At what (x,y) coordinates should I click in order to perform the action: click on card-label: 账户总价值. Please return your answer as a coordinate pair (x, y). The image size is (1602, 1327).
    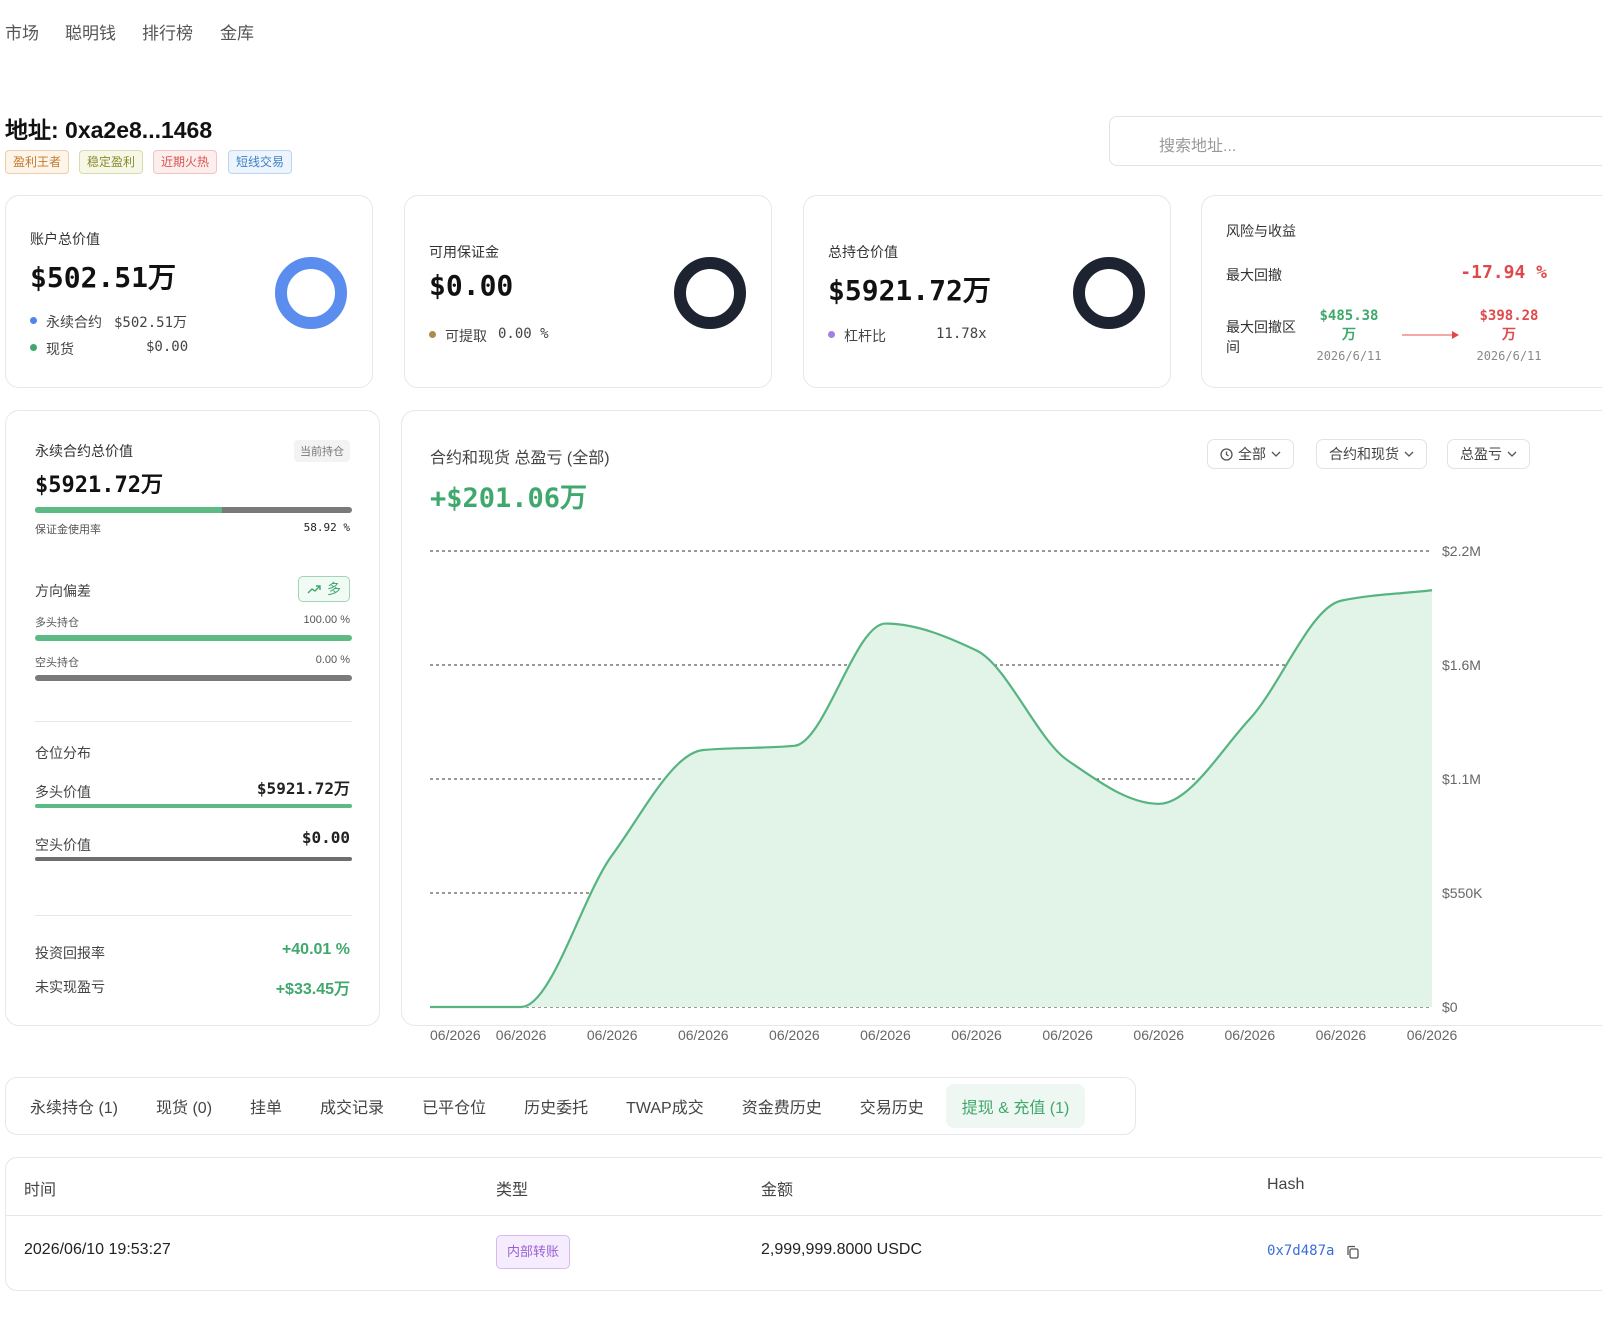
    Looking at the image, I should click on (65, 239).